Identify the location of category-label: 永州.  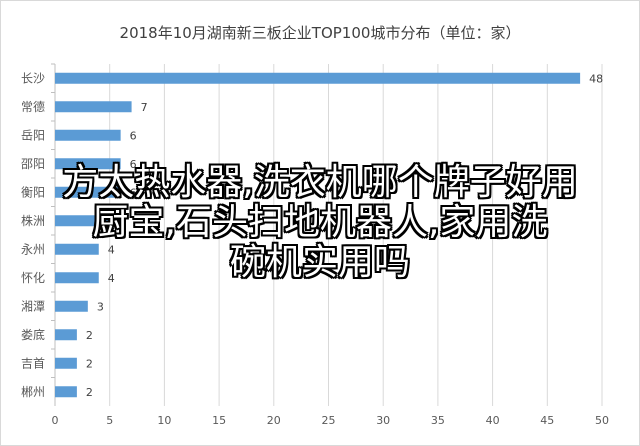
(33, 249).